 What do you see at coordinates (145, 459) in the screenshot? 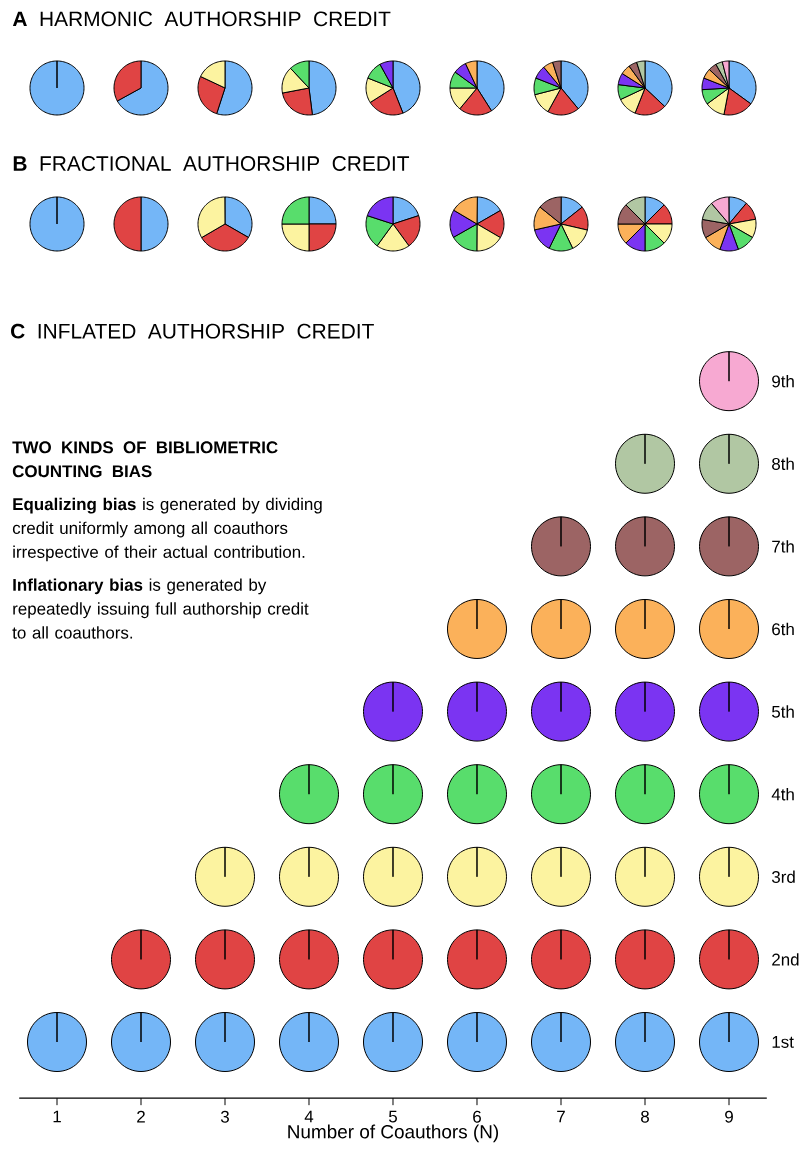
I see `annotation: TWO KINDS OF BIBLIOMETRIC COUNTING BIAS` at bounding box center [145, 459].